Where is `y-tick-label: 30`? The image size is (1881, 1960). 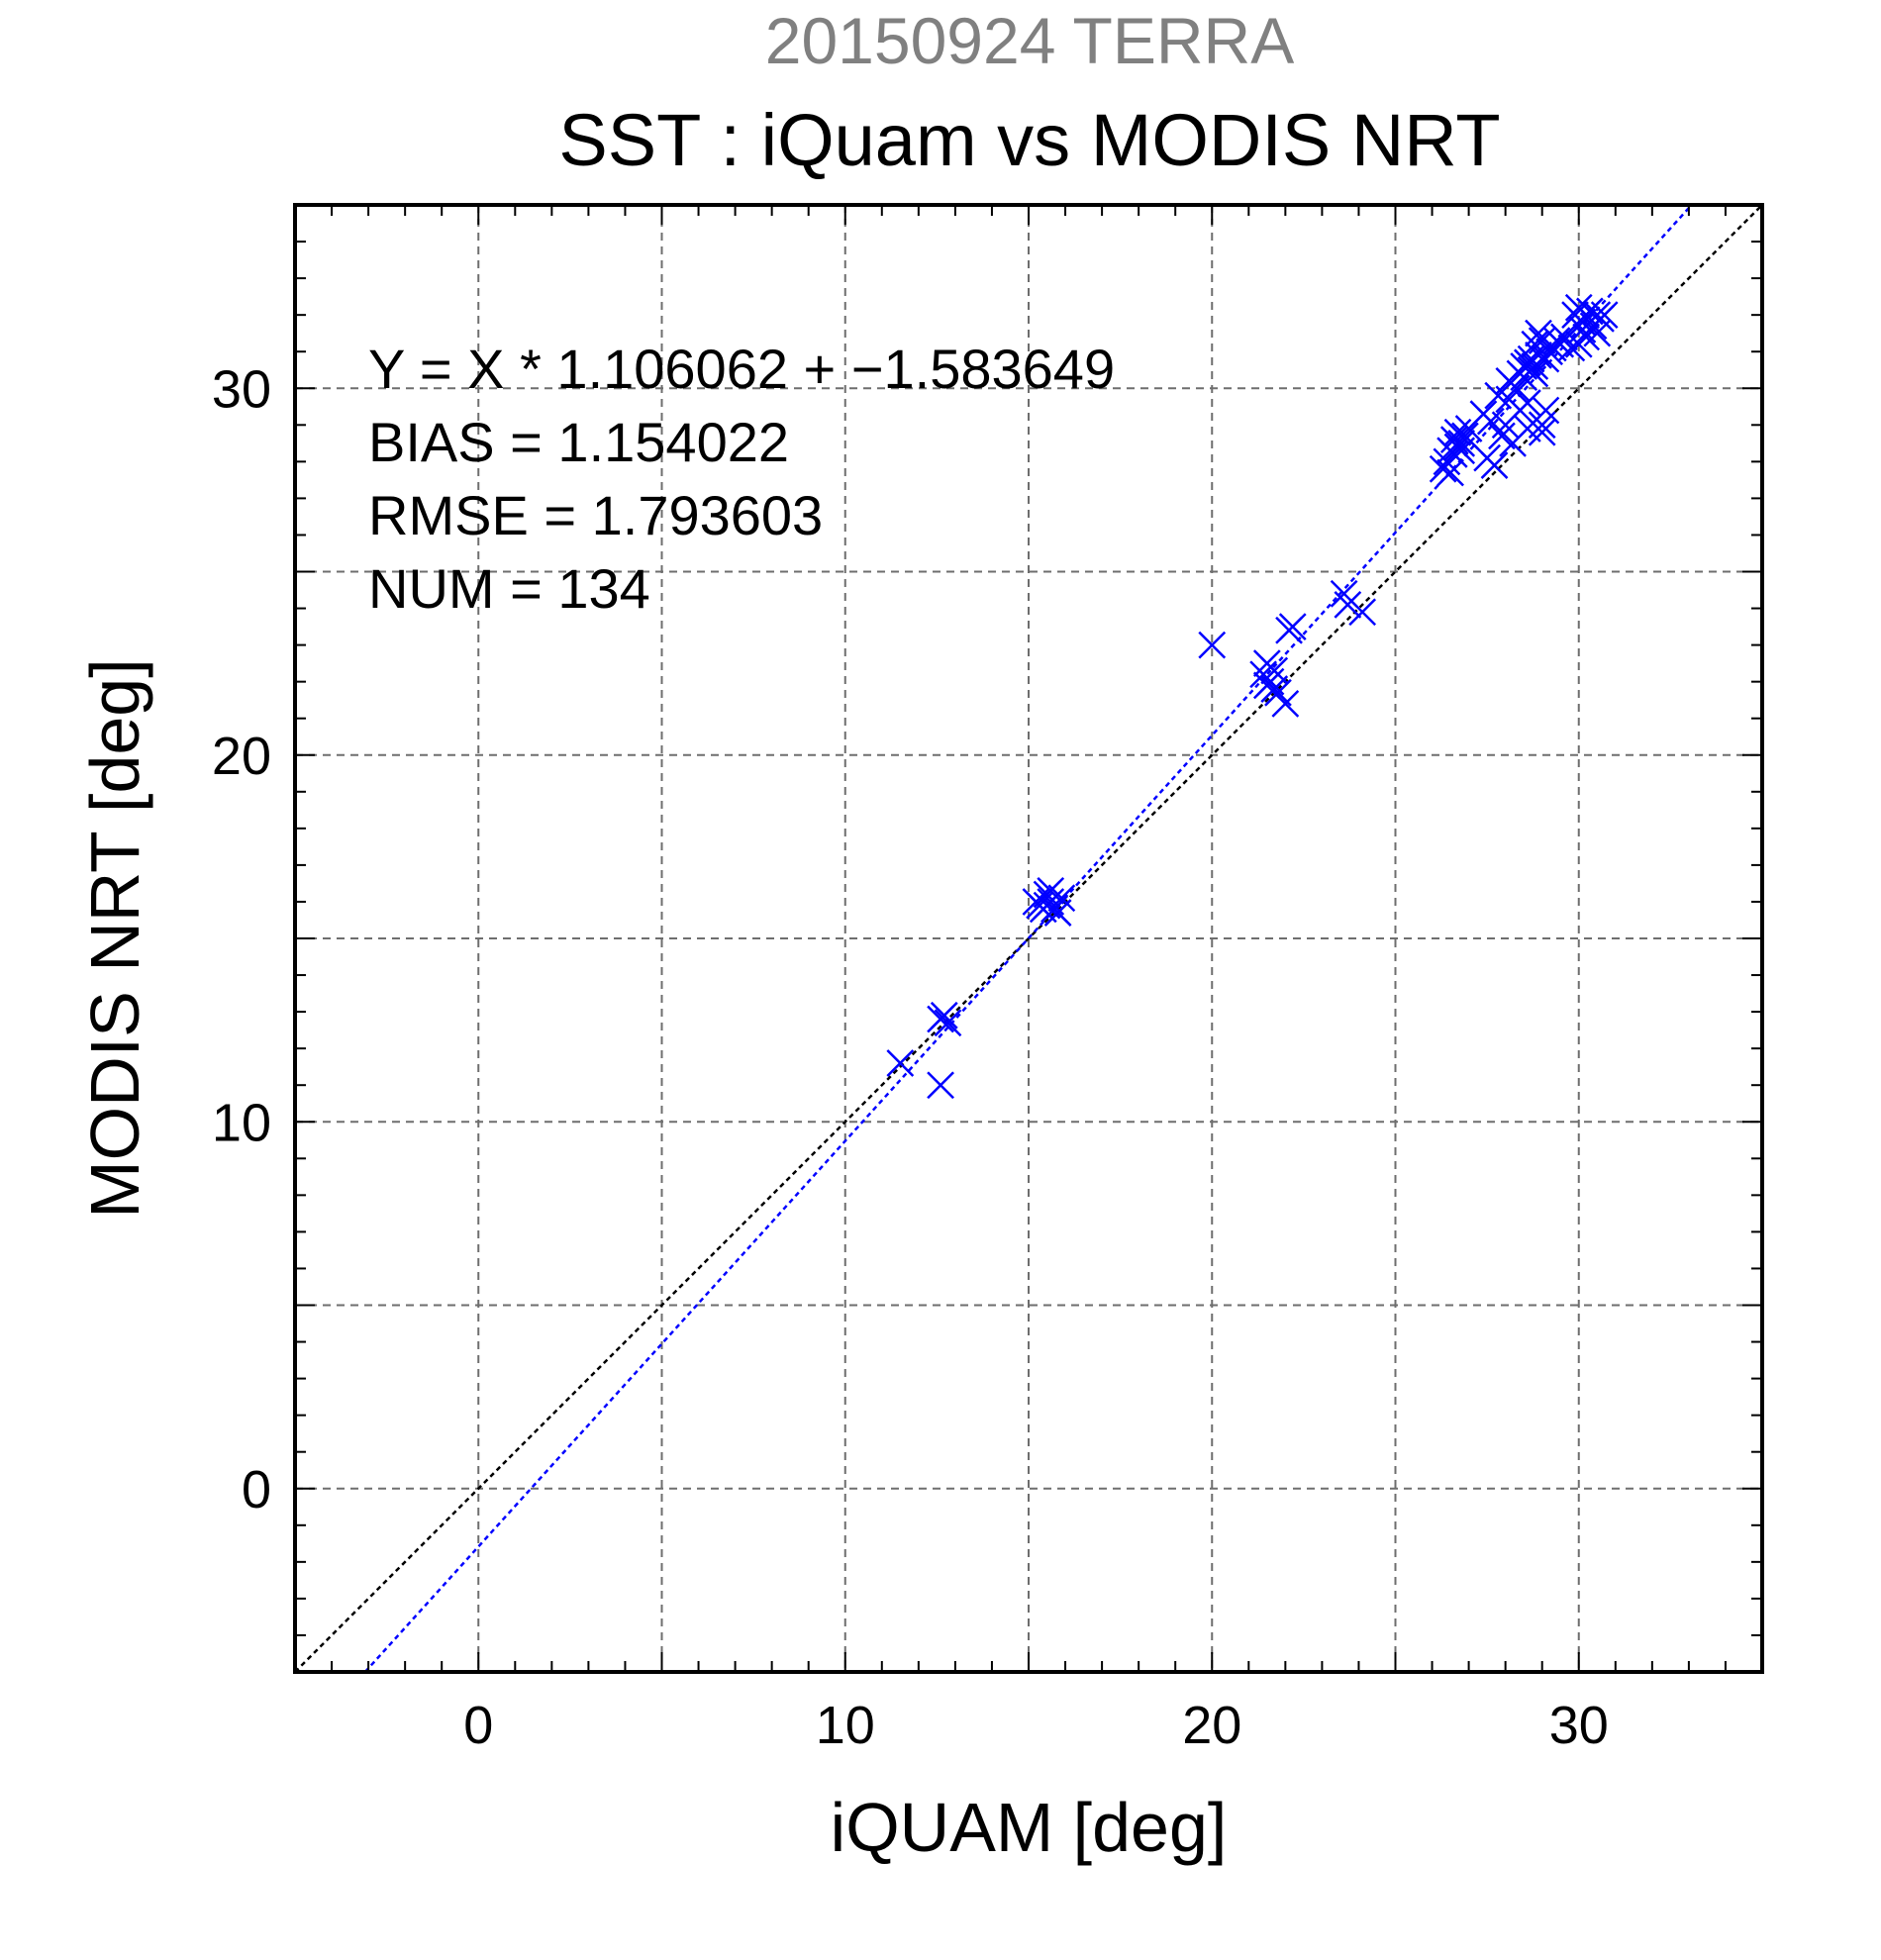 y-tick-label: 30 is located at coordinates (242, 389).